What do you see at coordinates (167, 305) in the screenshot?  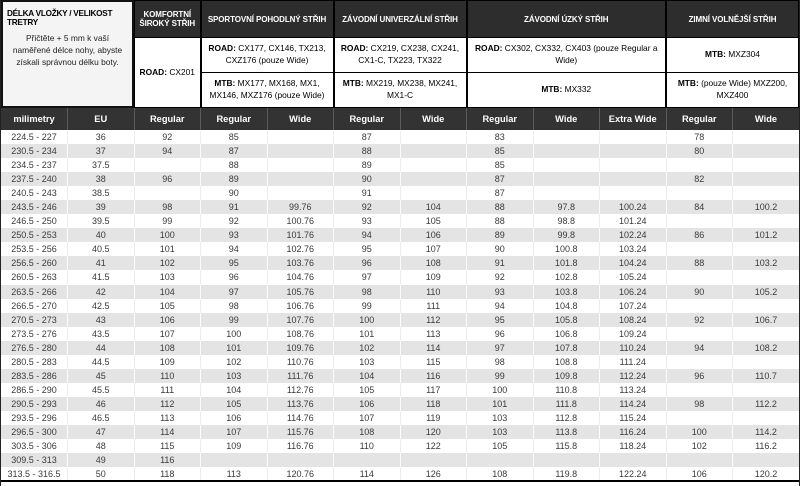 I see `size-cell: 105` at bounding box center [167, 305].